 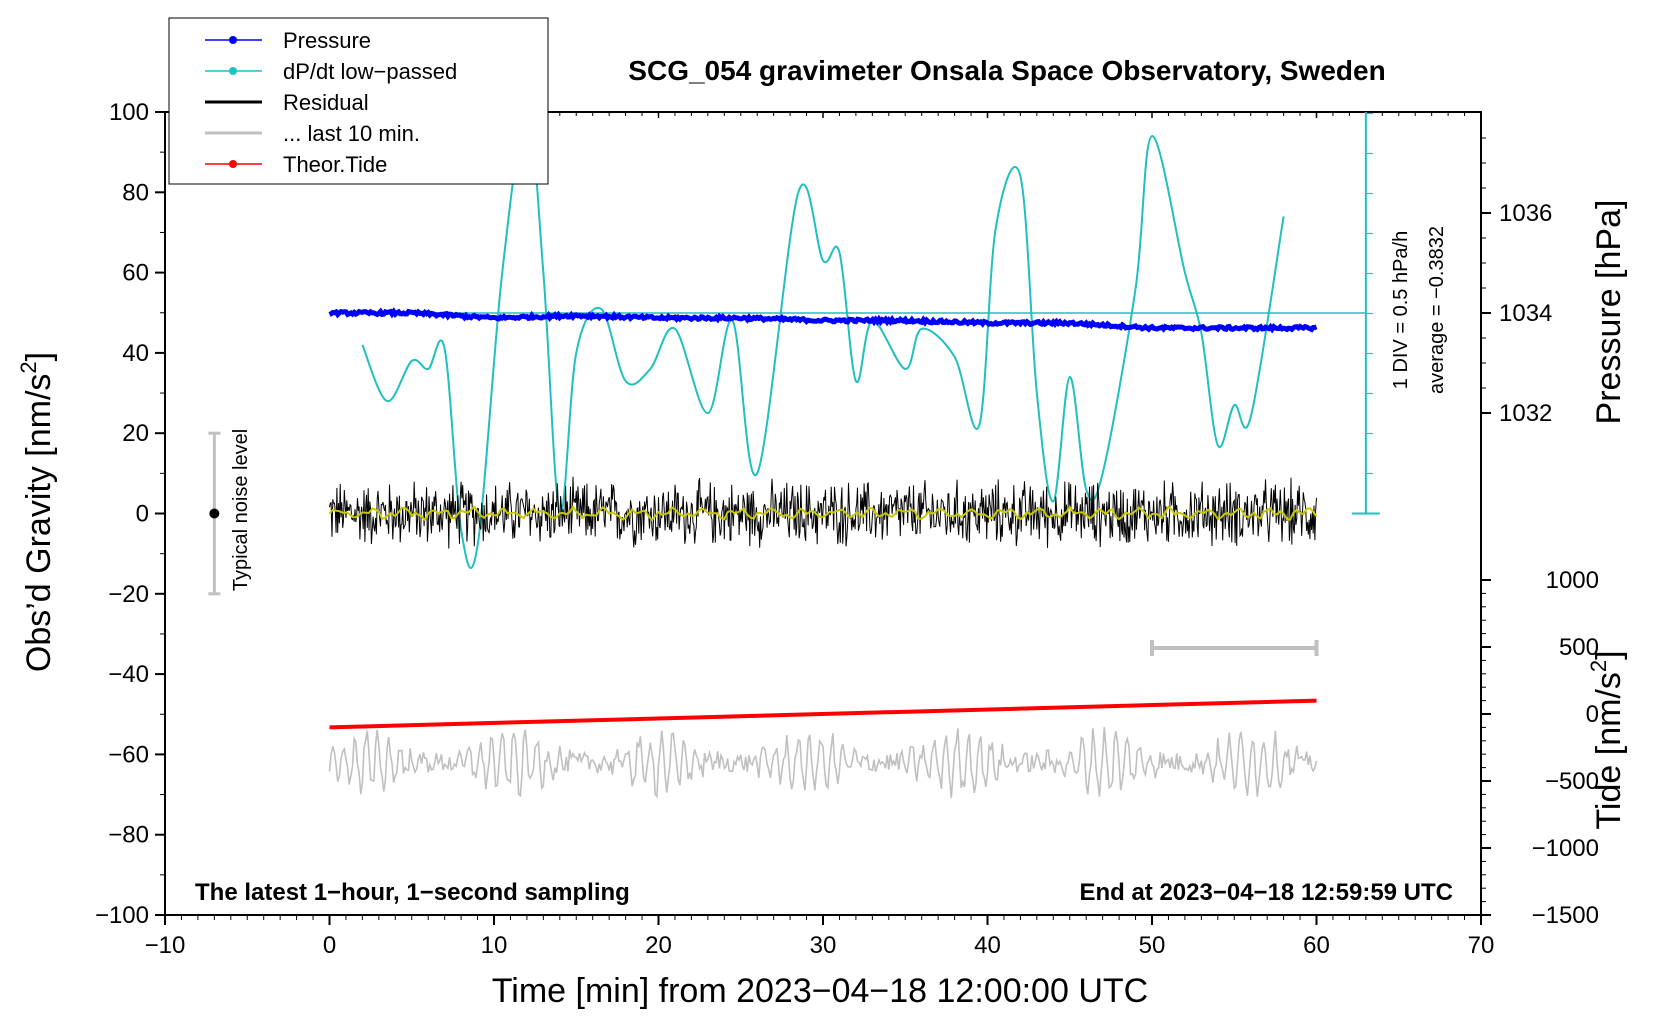 I want to click on pressure-line, so click(x=823, y=320).